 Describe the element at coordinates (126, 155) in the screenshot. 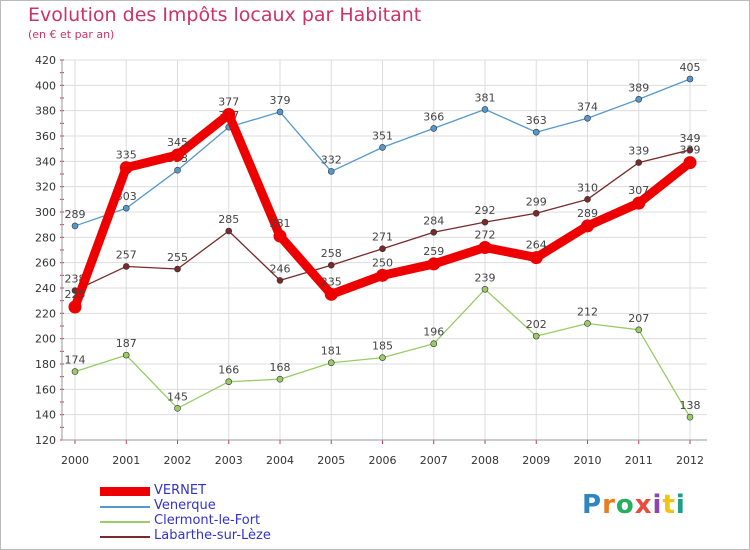

I see `data-label: 335` at that location.